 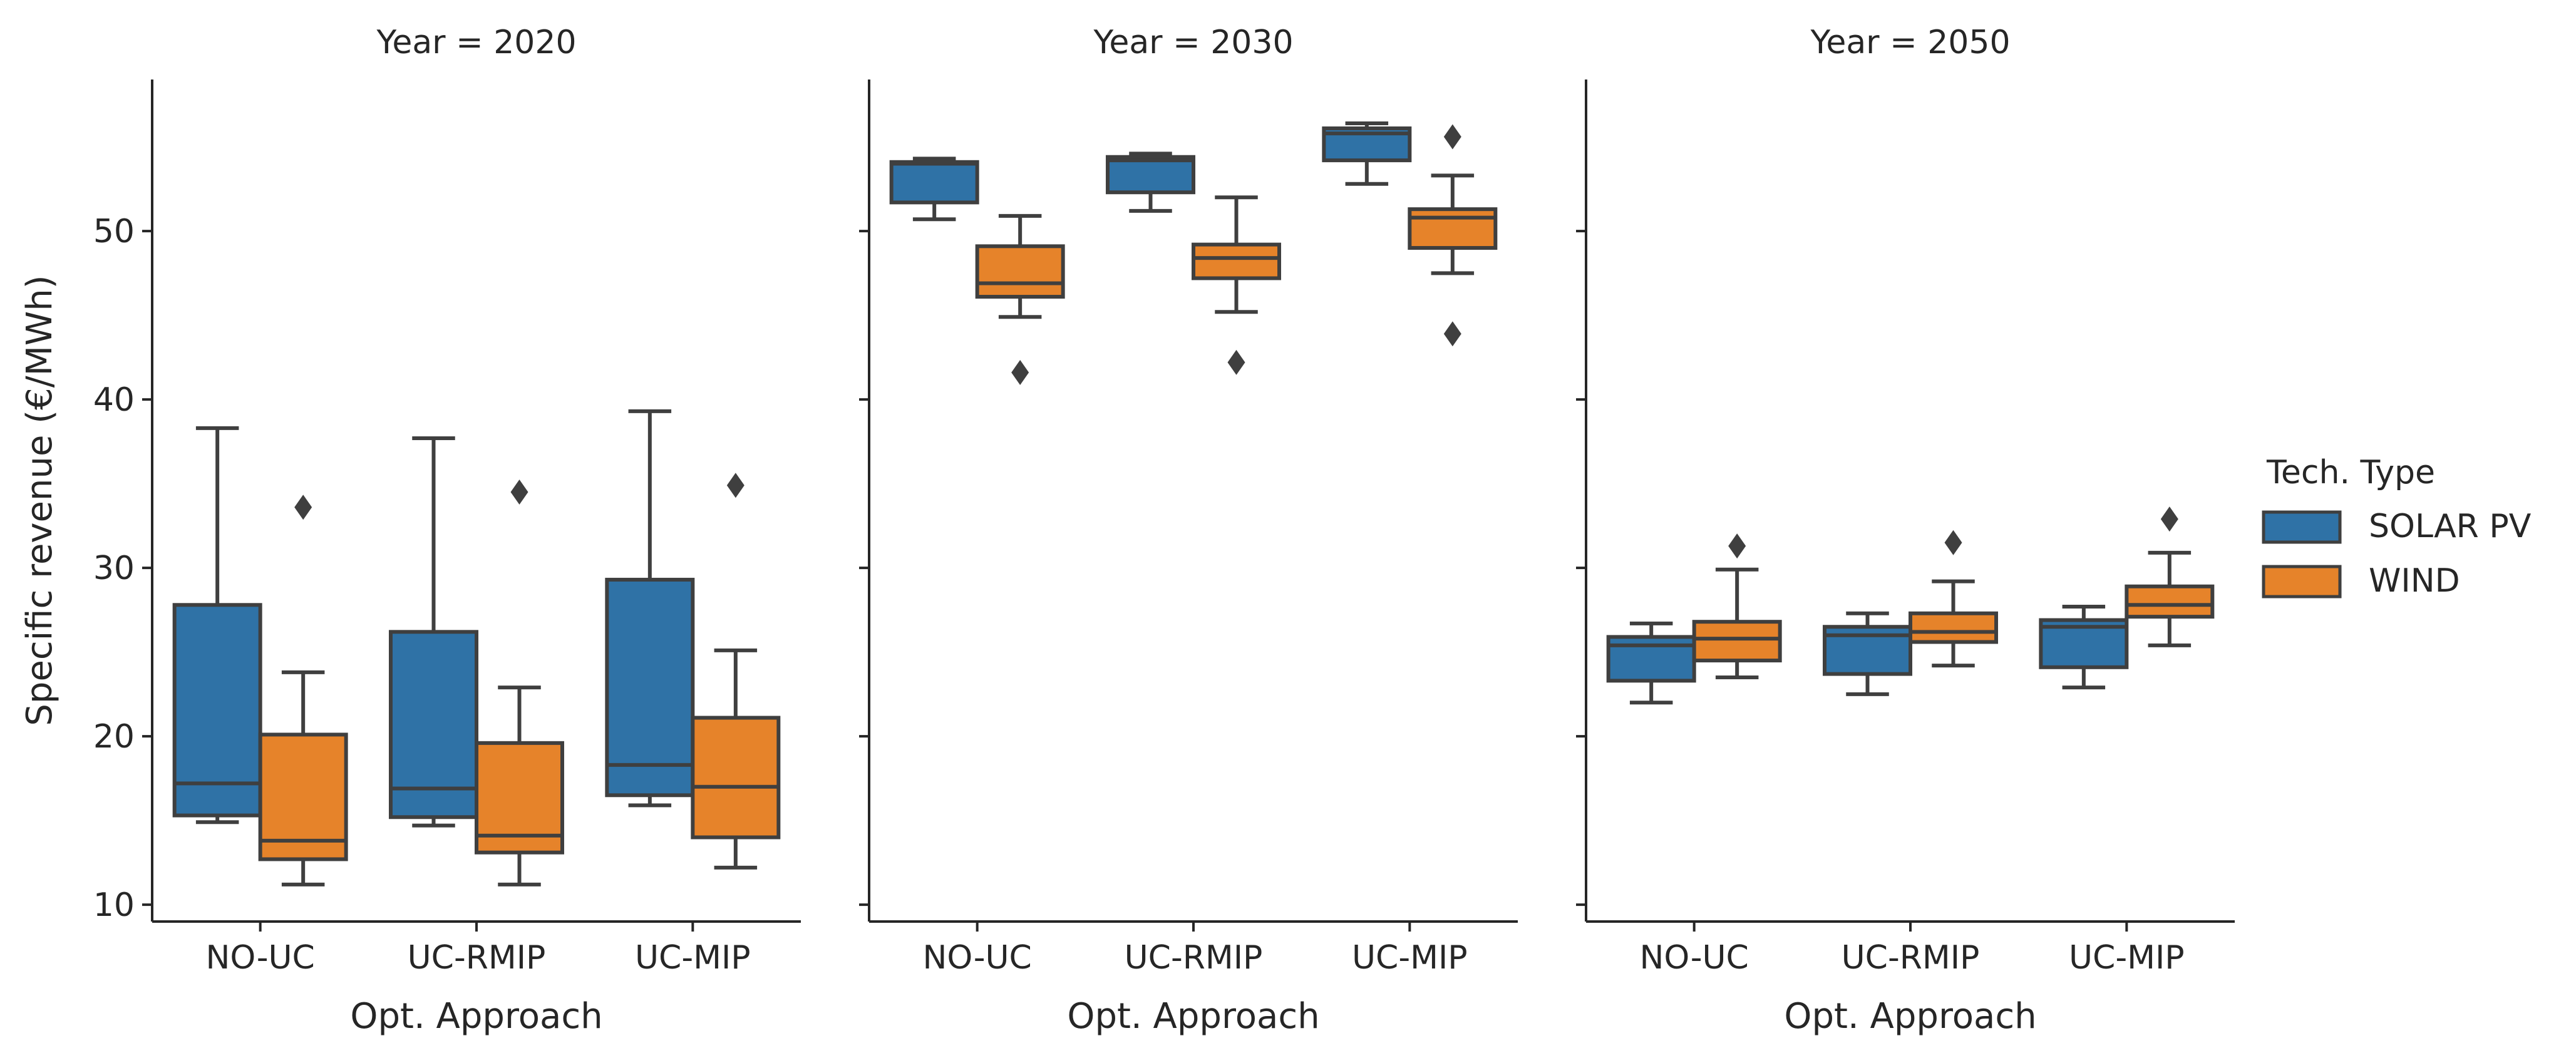 I want to click on facet-title: Year = 2050, so click(x=1910, y=42).